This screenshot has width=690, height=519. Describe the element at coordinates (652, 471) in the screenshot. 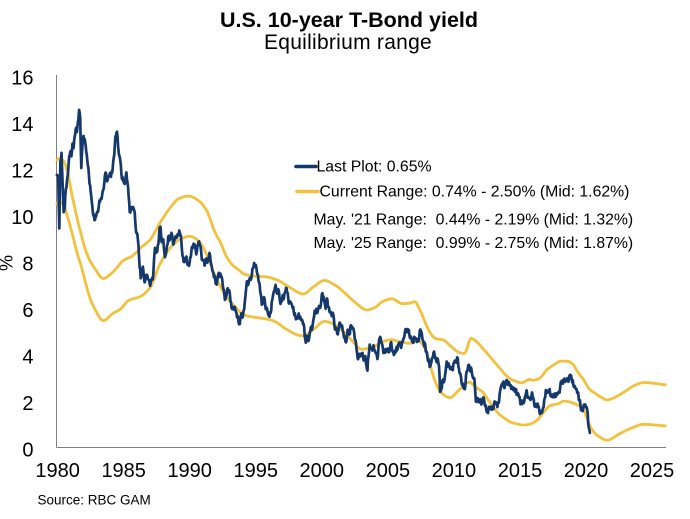

I see `svg-text: 2025` at that location.